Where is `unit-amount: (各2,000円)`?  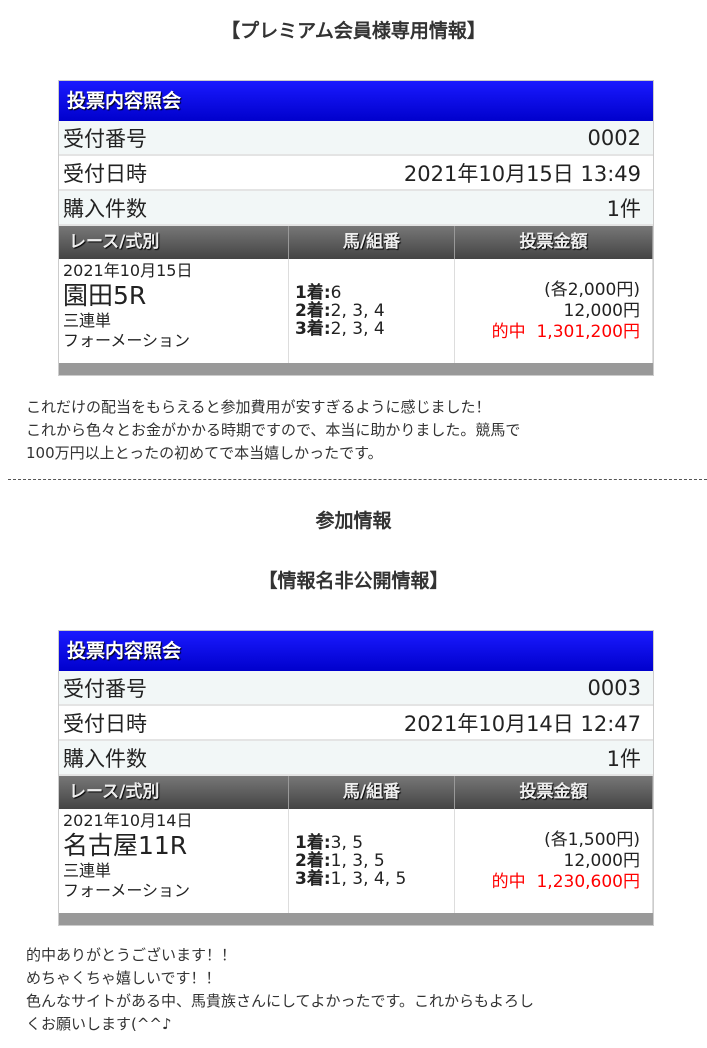
unit-amount: (各2,000円) is located at coordinates (592, 289).